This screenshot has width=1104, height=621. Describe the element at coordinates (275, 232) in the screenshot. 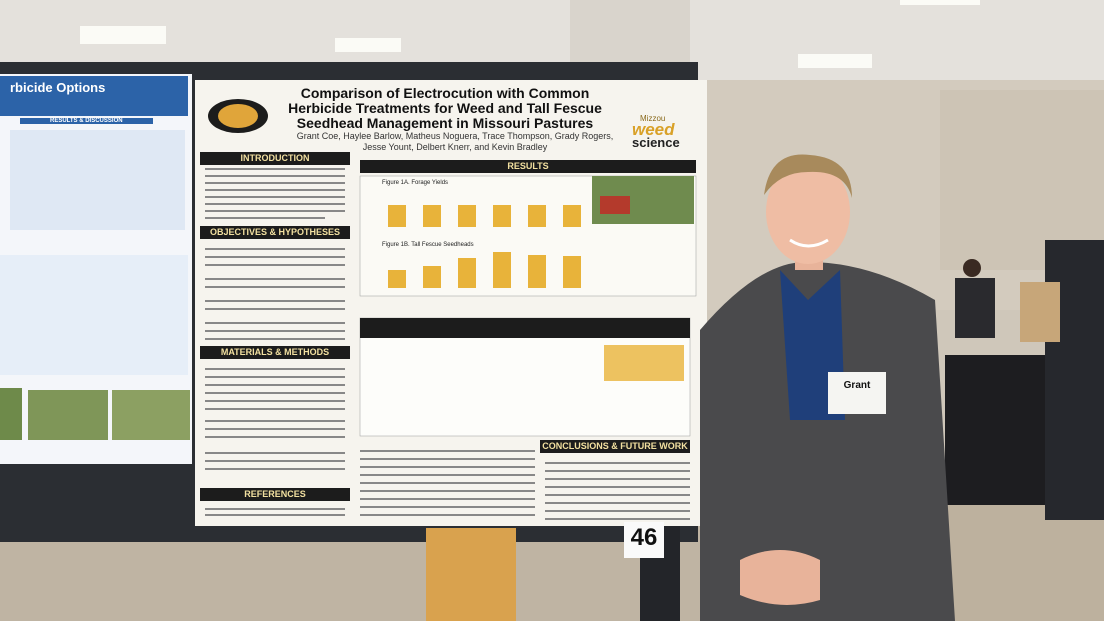

I see `section-heading: OBJECTIVES & HYPOTHESES` at that location.